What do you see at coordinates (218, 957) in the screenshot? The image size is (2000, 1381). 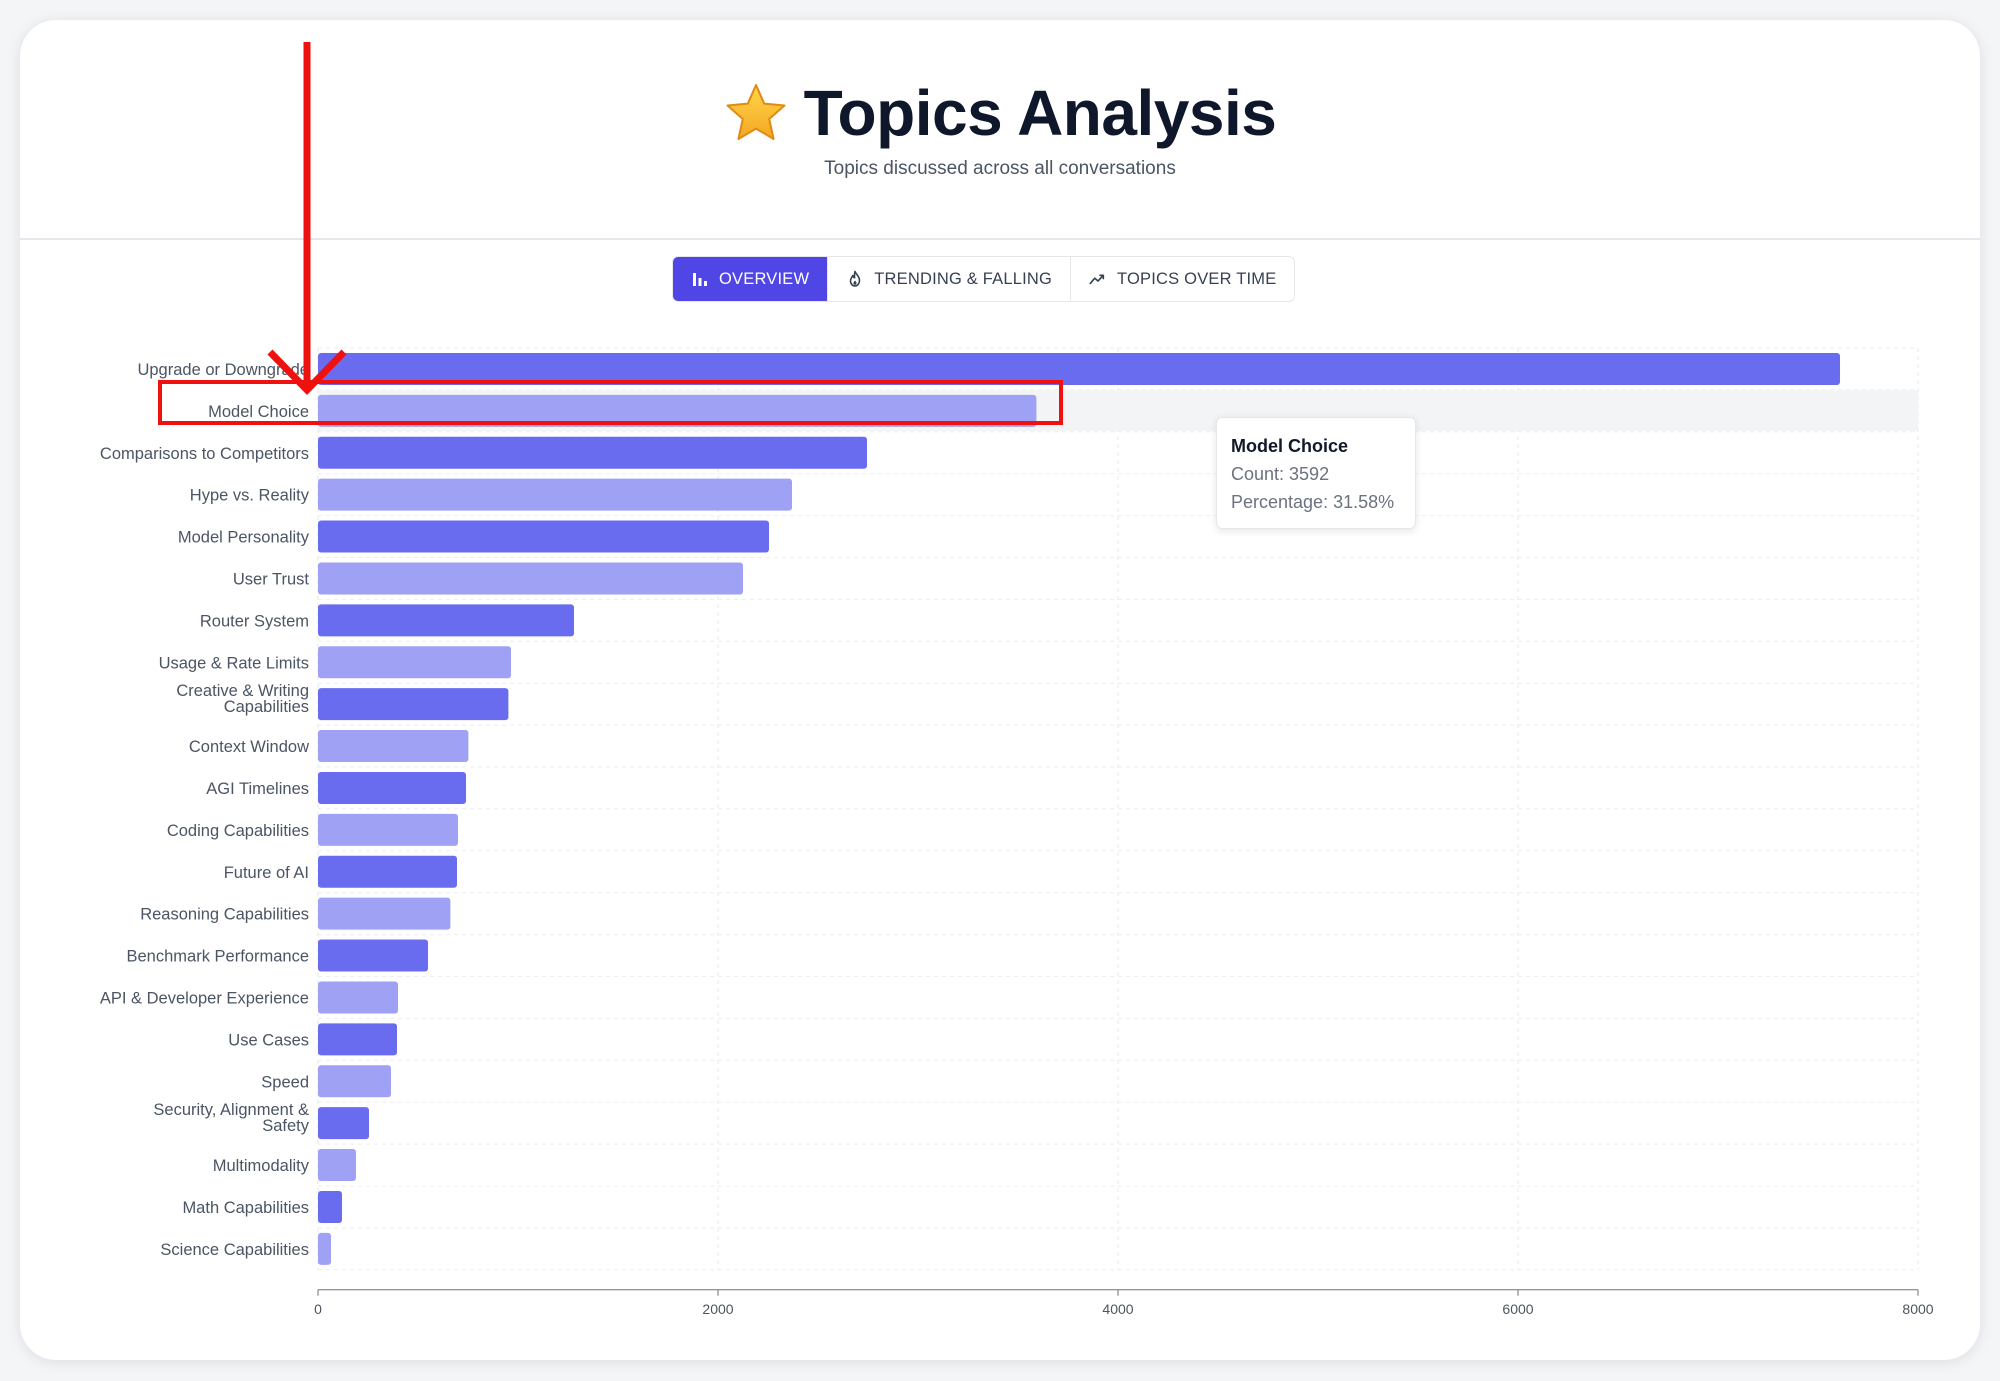 I see `category-label: Benchmark Performance` at bounding box center [218, 957].